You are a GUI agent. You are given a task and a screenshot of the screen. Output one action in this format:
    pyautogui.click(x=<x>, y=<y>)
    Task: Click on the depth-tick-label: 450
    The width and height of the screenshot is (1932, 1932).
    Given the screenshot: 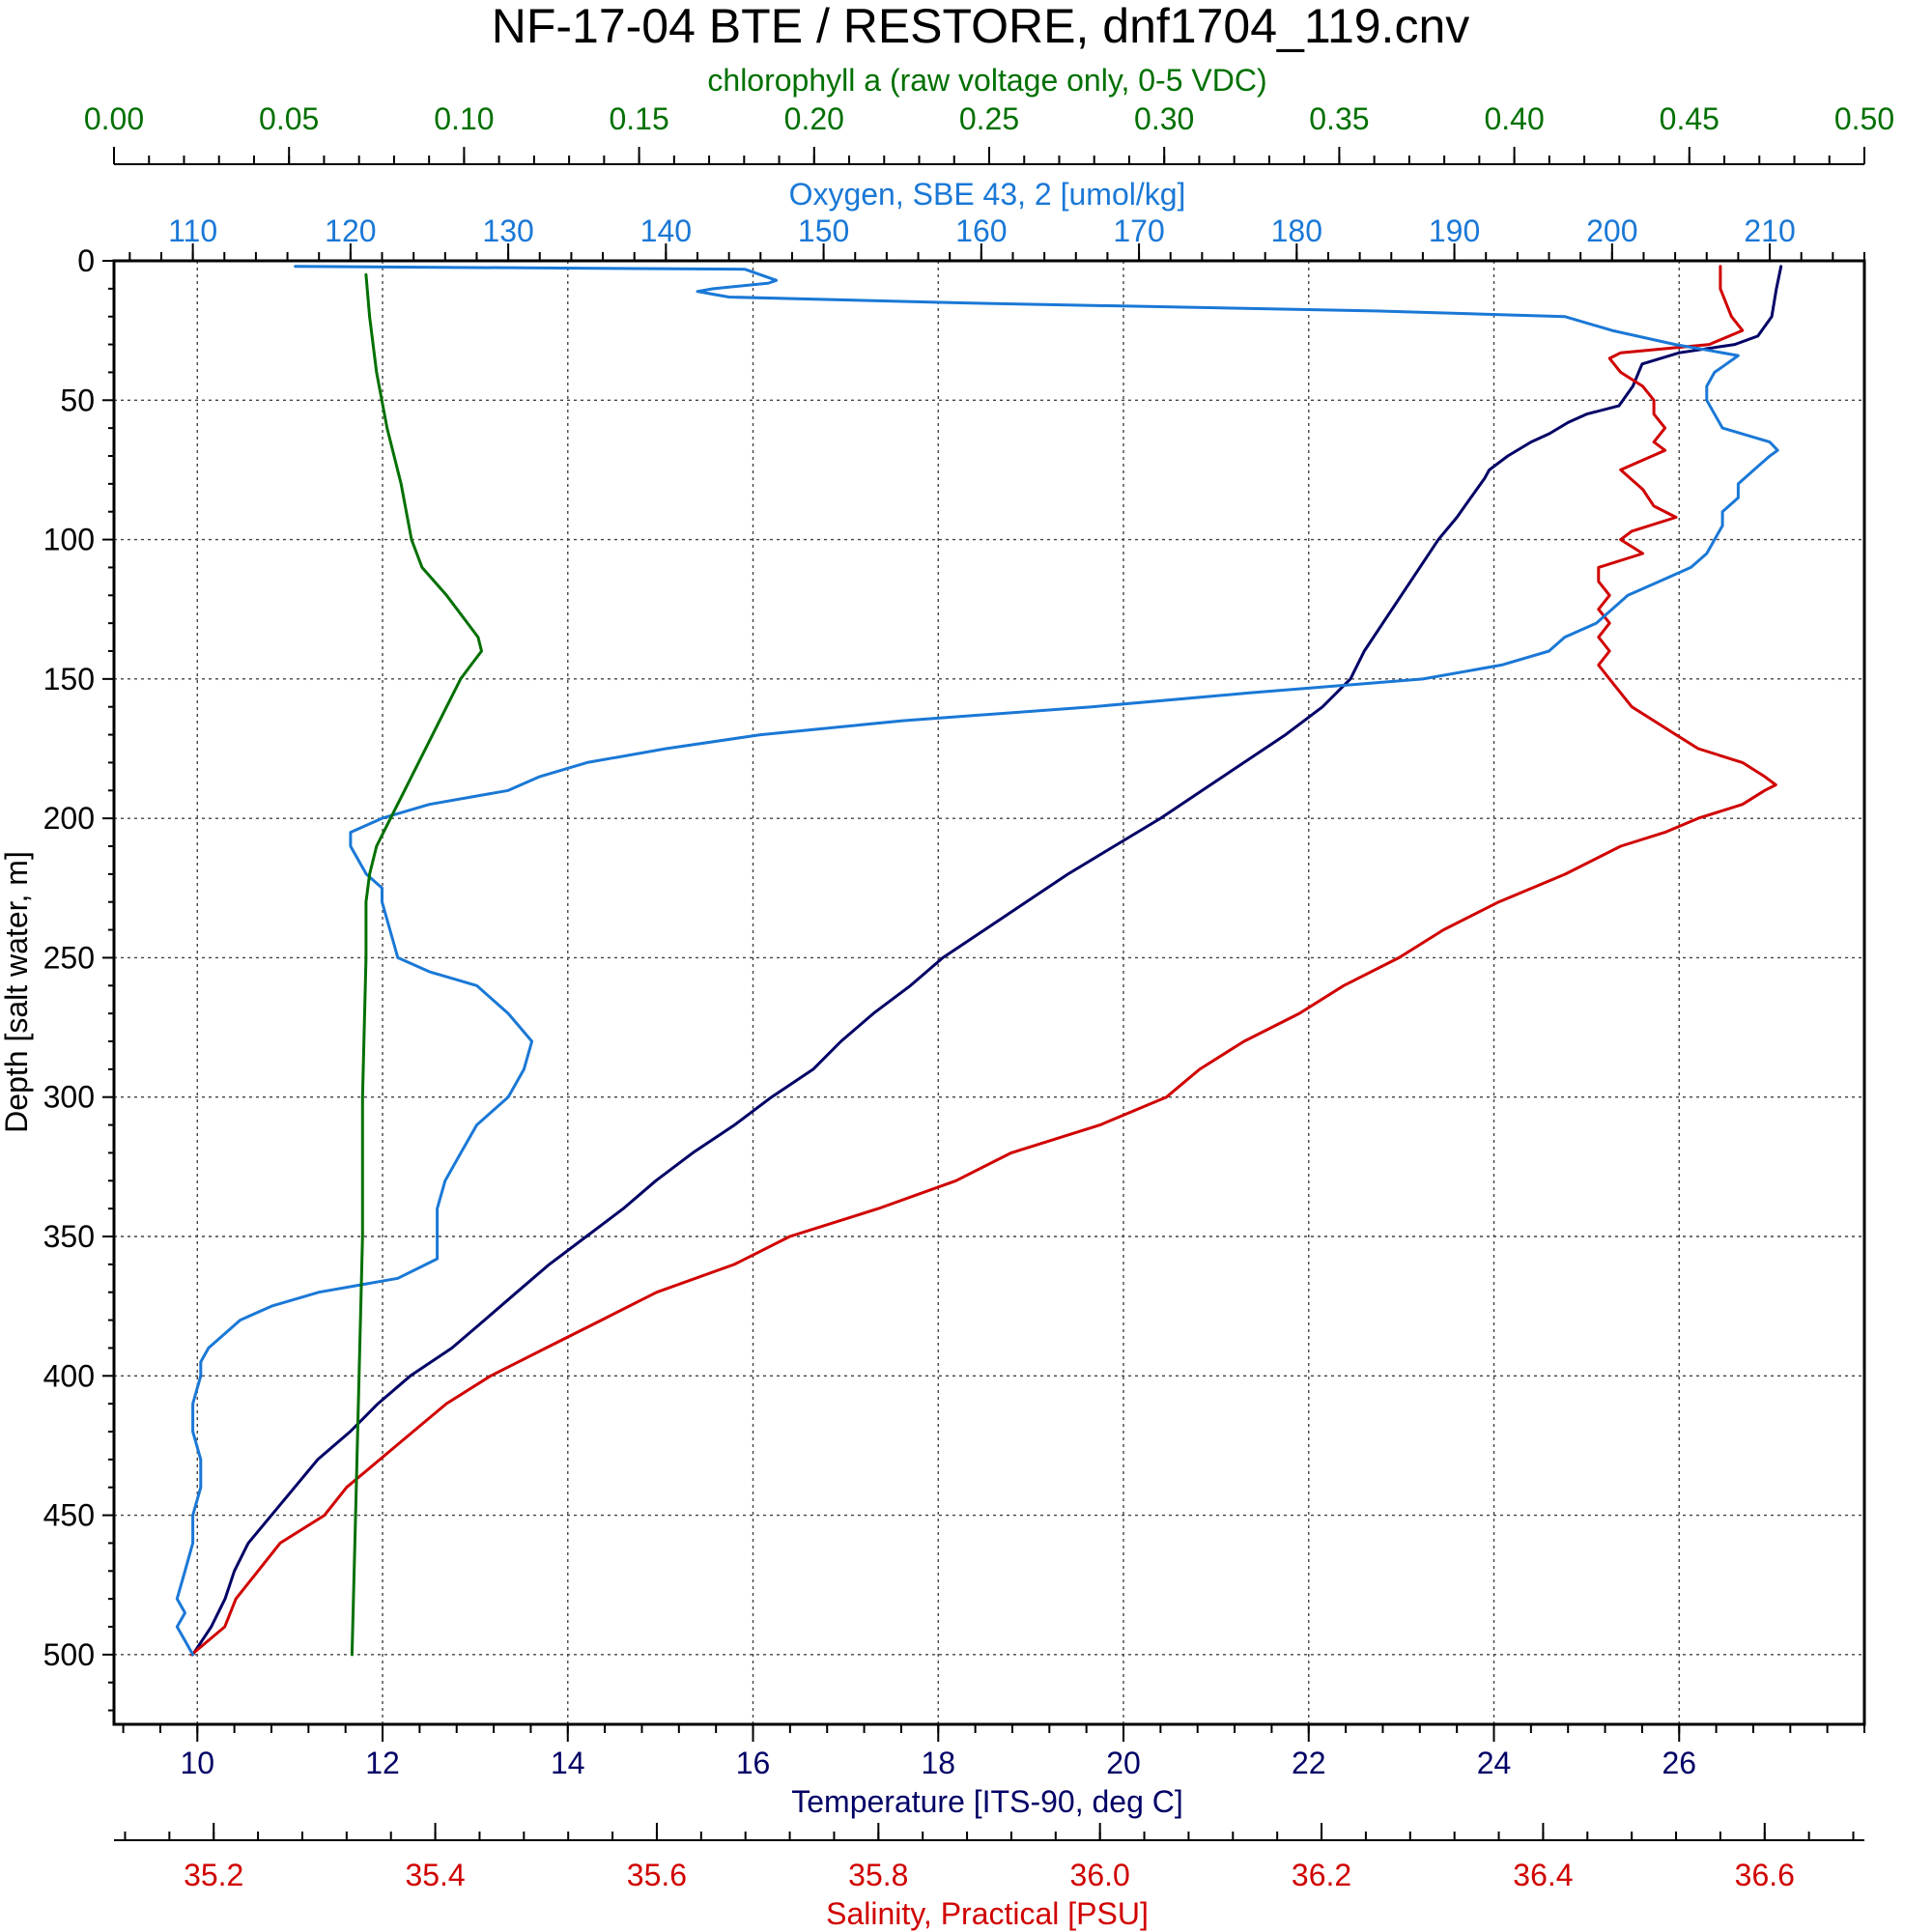 What is the action you would take?
    pyautogui.click(x=69, y=1515)
    